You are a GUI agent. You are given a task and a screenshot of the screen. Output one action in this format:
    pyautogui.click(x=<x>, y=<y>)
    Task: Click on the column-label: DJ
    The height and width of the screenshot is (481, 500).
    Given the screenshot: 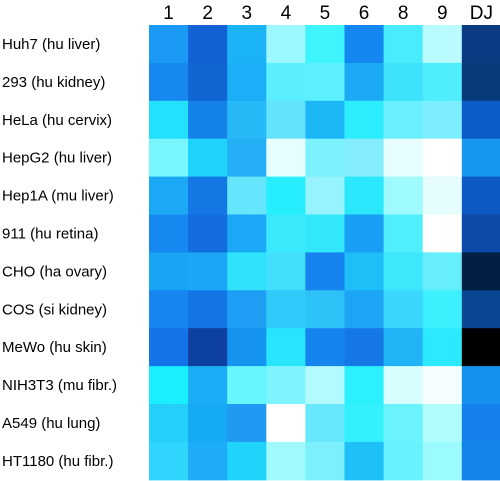 What is the action you would take?
    pyautogui.click(x=481, y=13)
    